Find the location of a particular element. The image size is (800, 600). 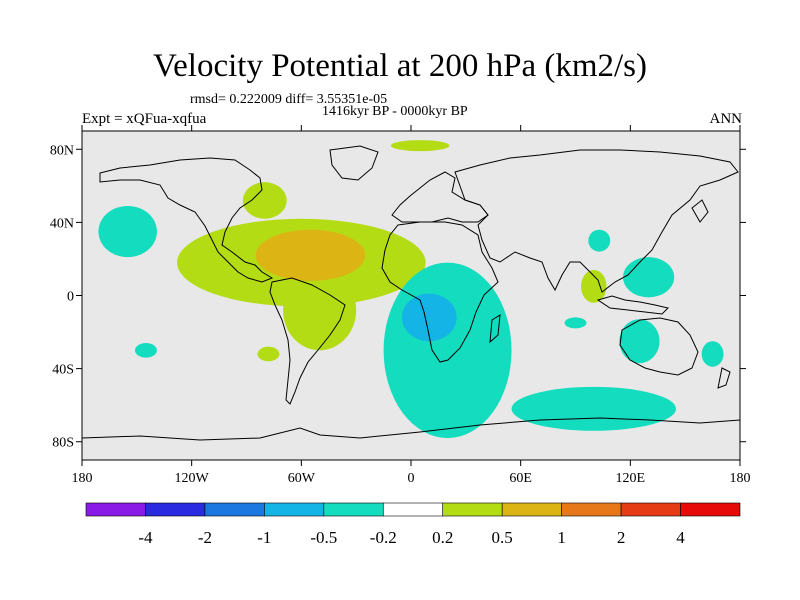

colorbar: -4 -2 -1 -0.5 -0.2 0.2 0.5 1 2 4 is located at coordinates (413, 524).